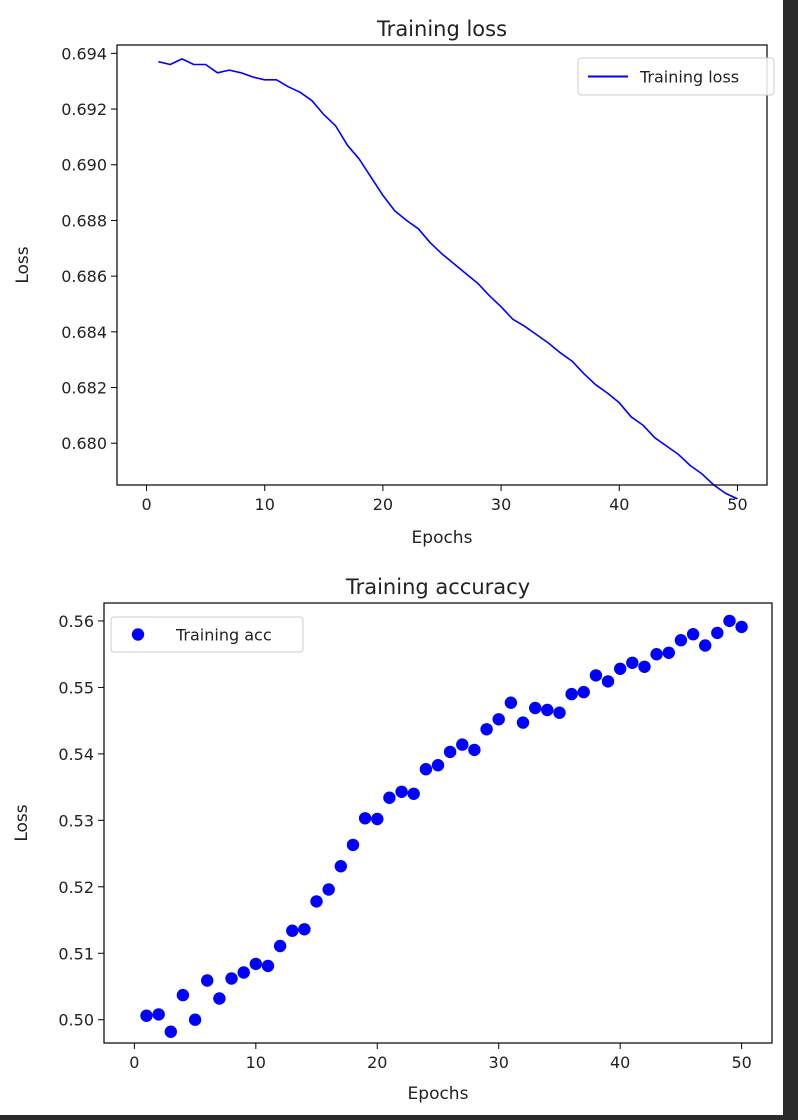 Image resolution: width=798 pixels, height=1120 pixels. Describe the element at coordinates (84, 443) in the screenshot. I see `y-tick-label: 0.680` at that location.